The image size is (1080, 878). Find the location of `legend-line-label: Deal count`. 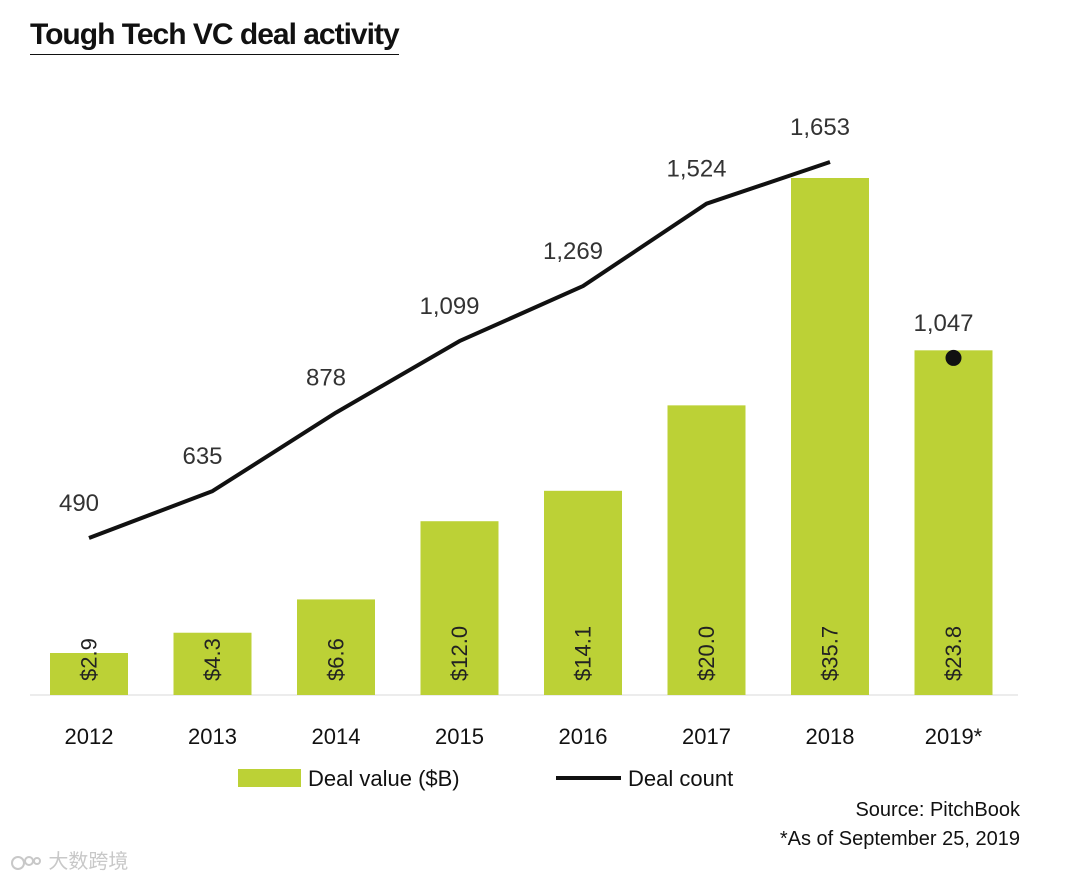

legend-line-label: Deal count is located at coordinates (680, 778).